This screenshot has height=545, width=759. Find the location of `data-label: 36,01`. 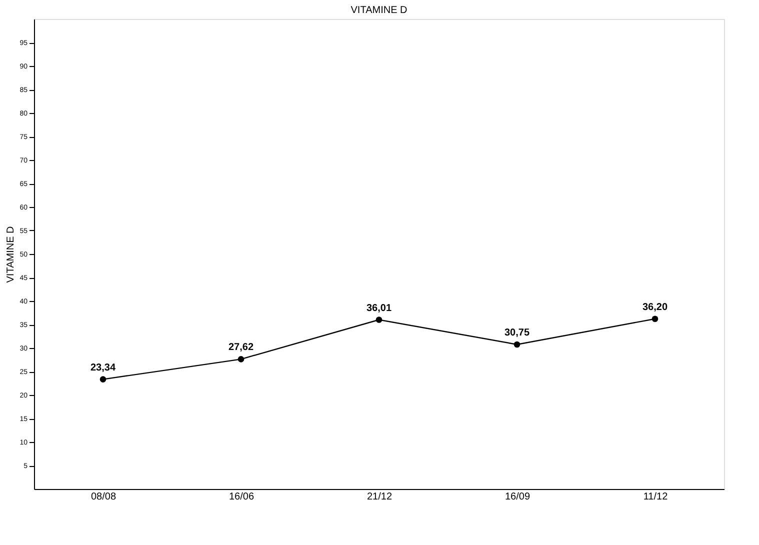

data-label: 36,01 is located at coordinates (379, 308).